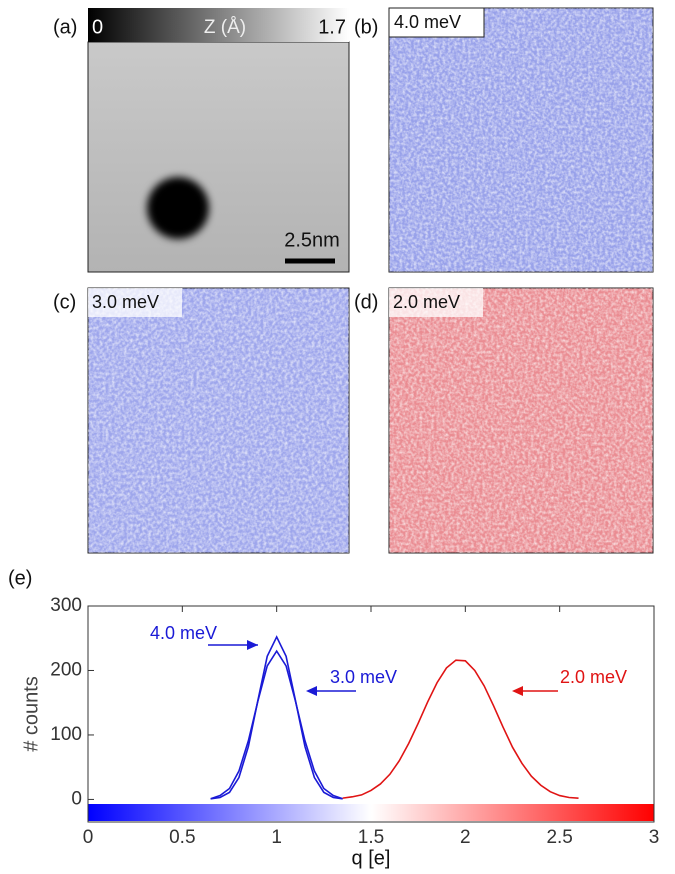  I want to click on energy-label: 4.0 meV, so click(427, 22).